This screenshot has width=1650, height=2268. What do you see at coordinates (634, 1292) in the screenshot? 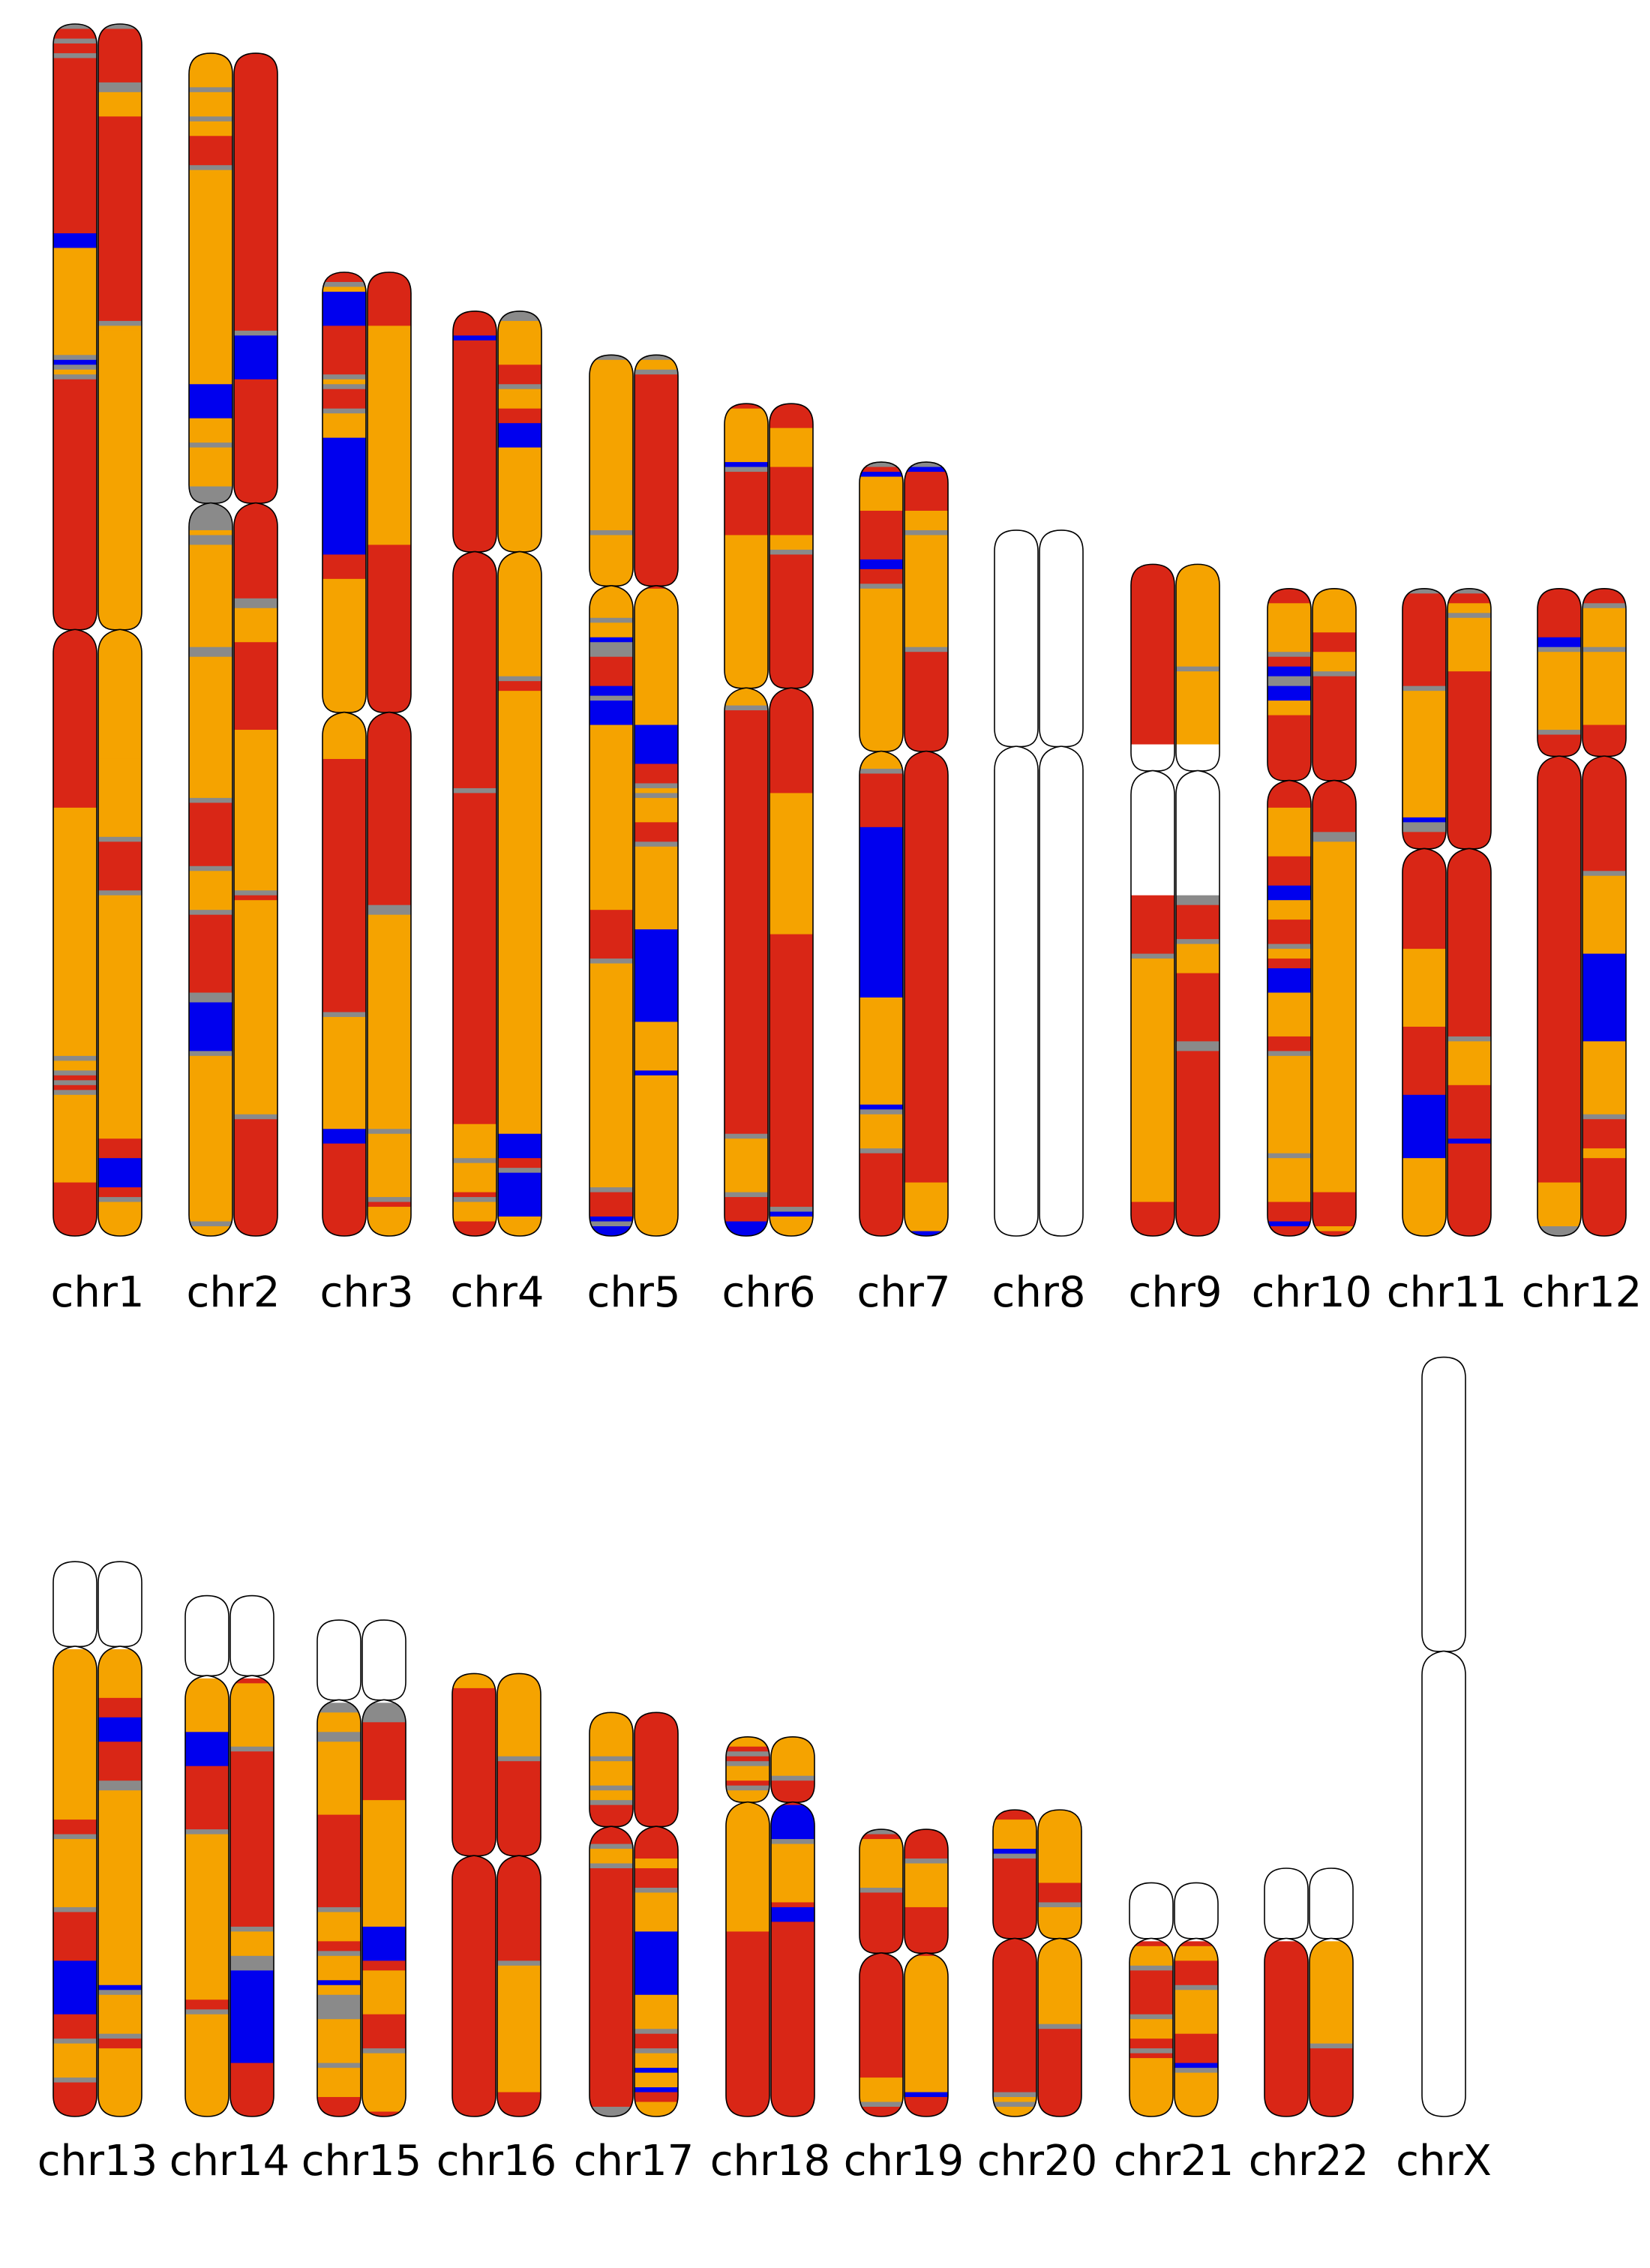
I see `chromosome-label: chr5` at bounding box center [634, 1292].